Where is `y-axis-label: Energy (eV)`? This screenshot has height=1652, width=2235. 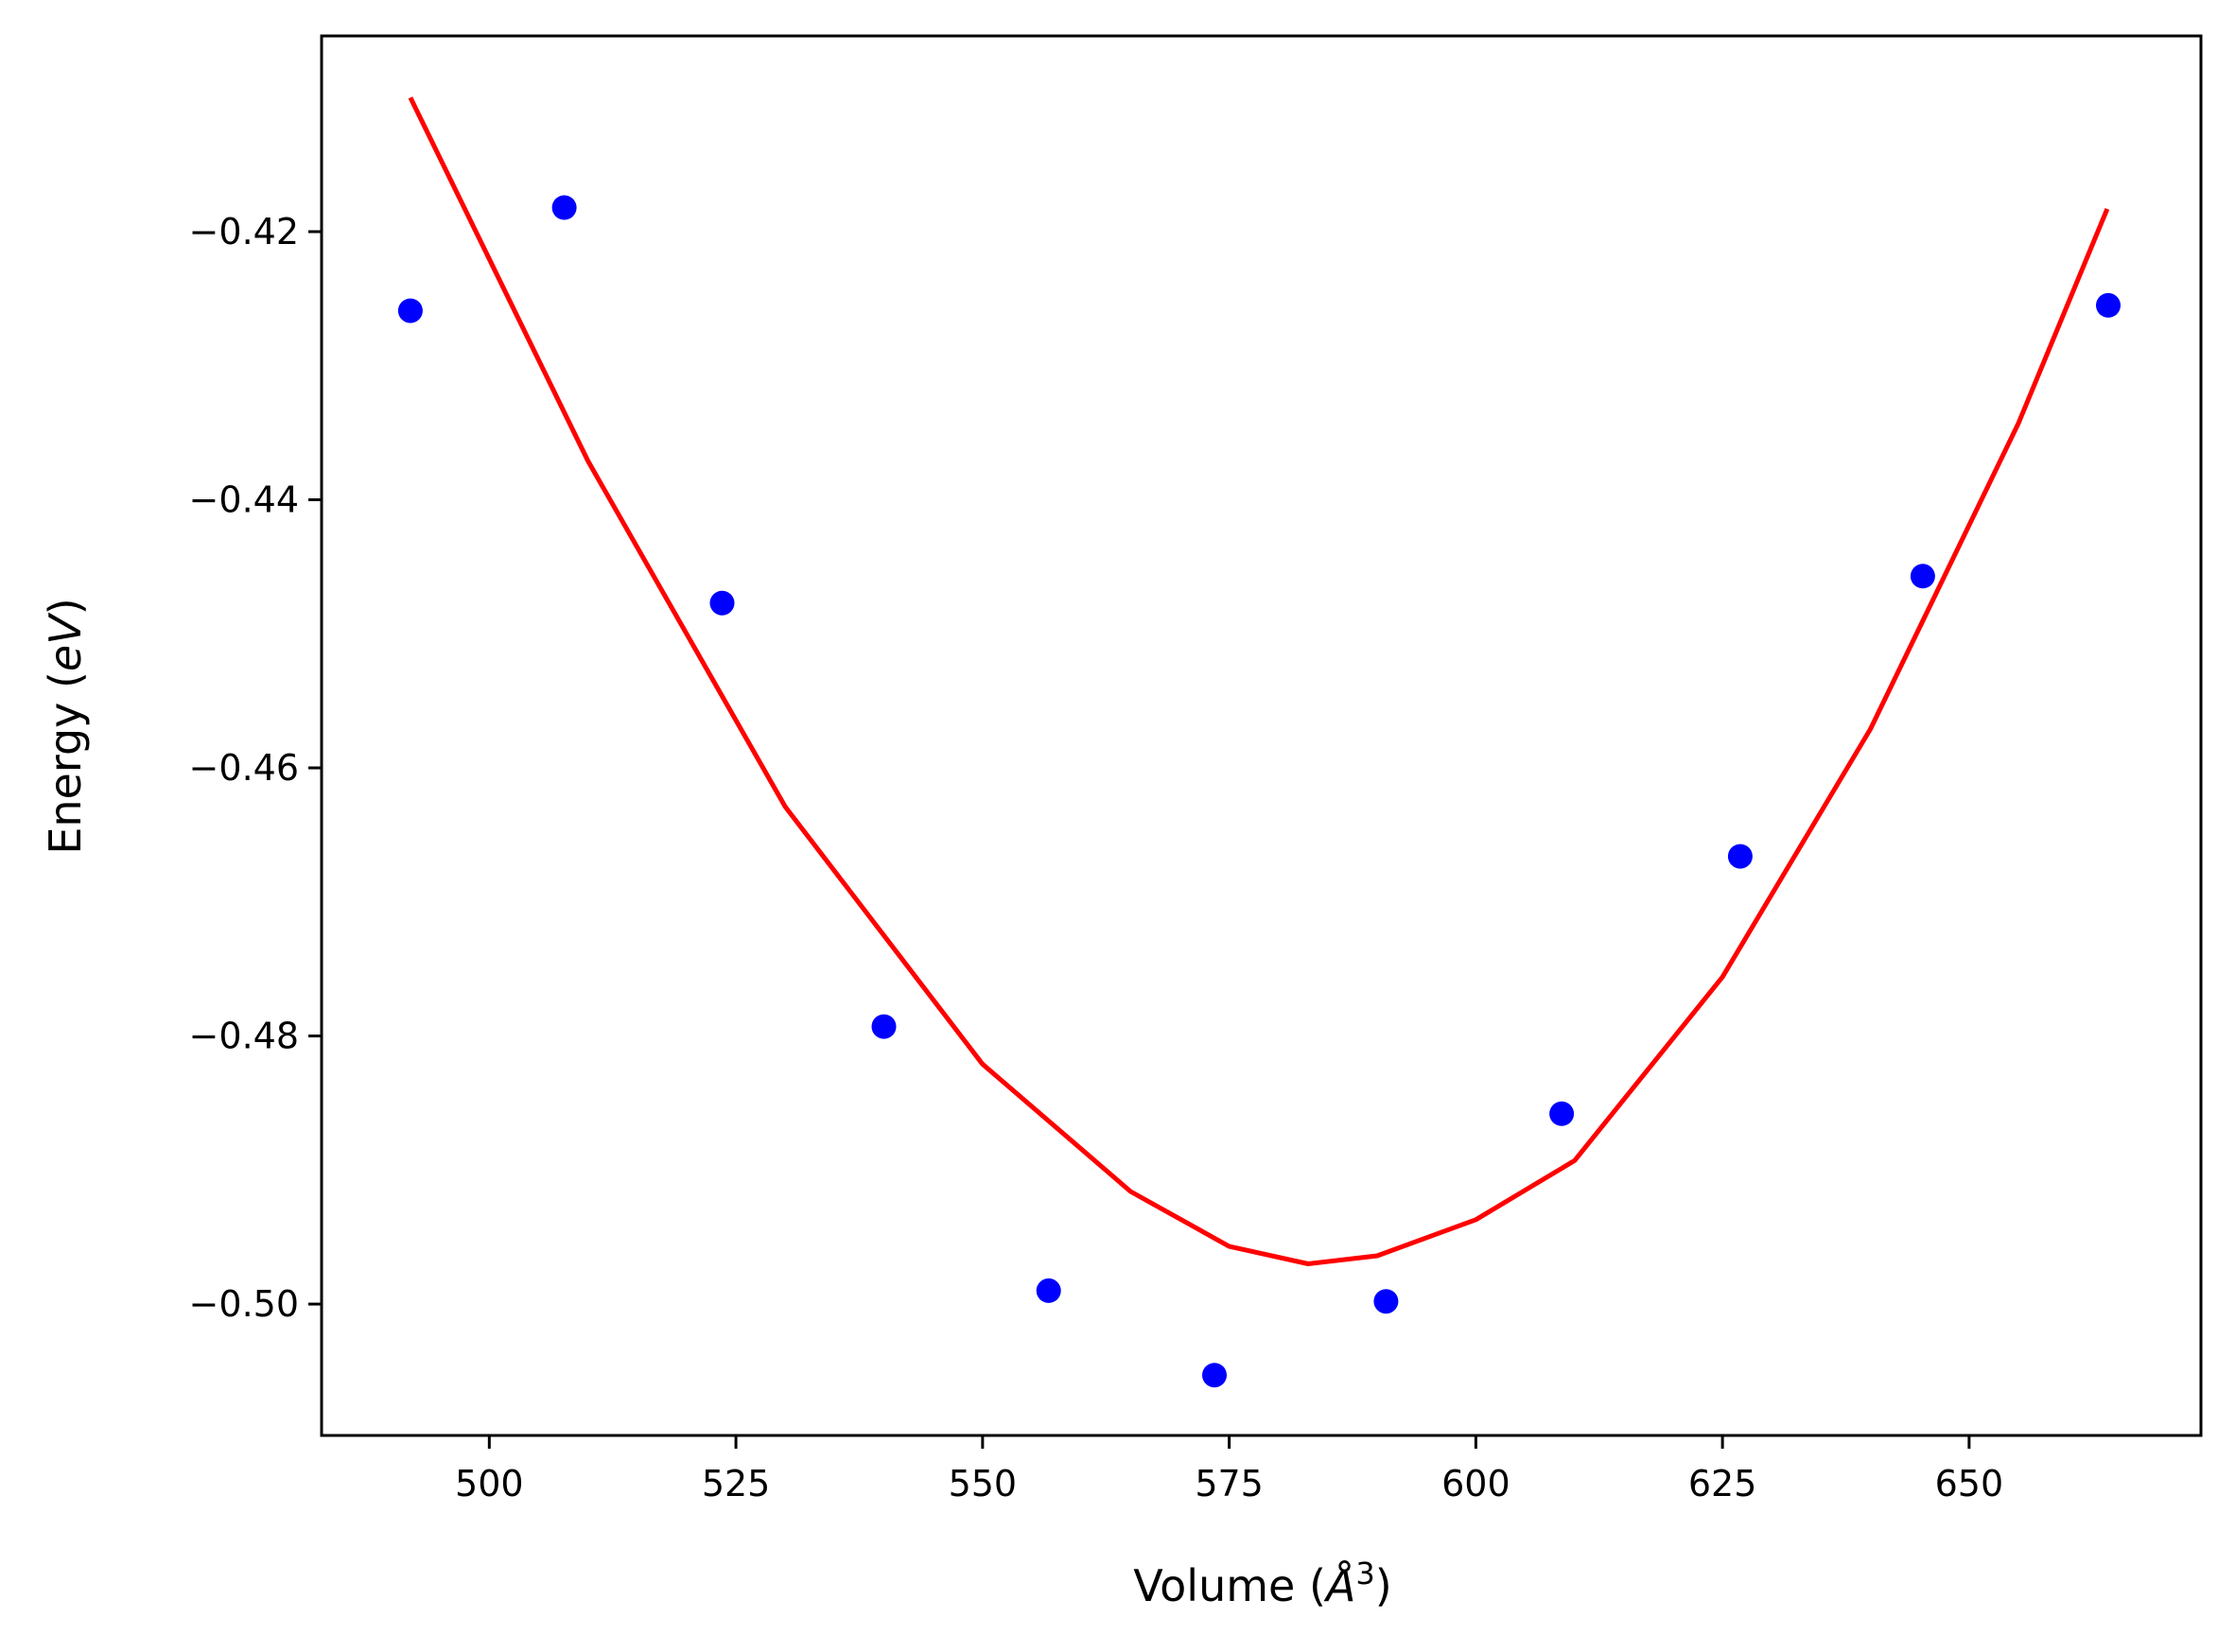
y-axis-label: Energy (eV) is located at coordinates (65, 726).